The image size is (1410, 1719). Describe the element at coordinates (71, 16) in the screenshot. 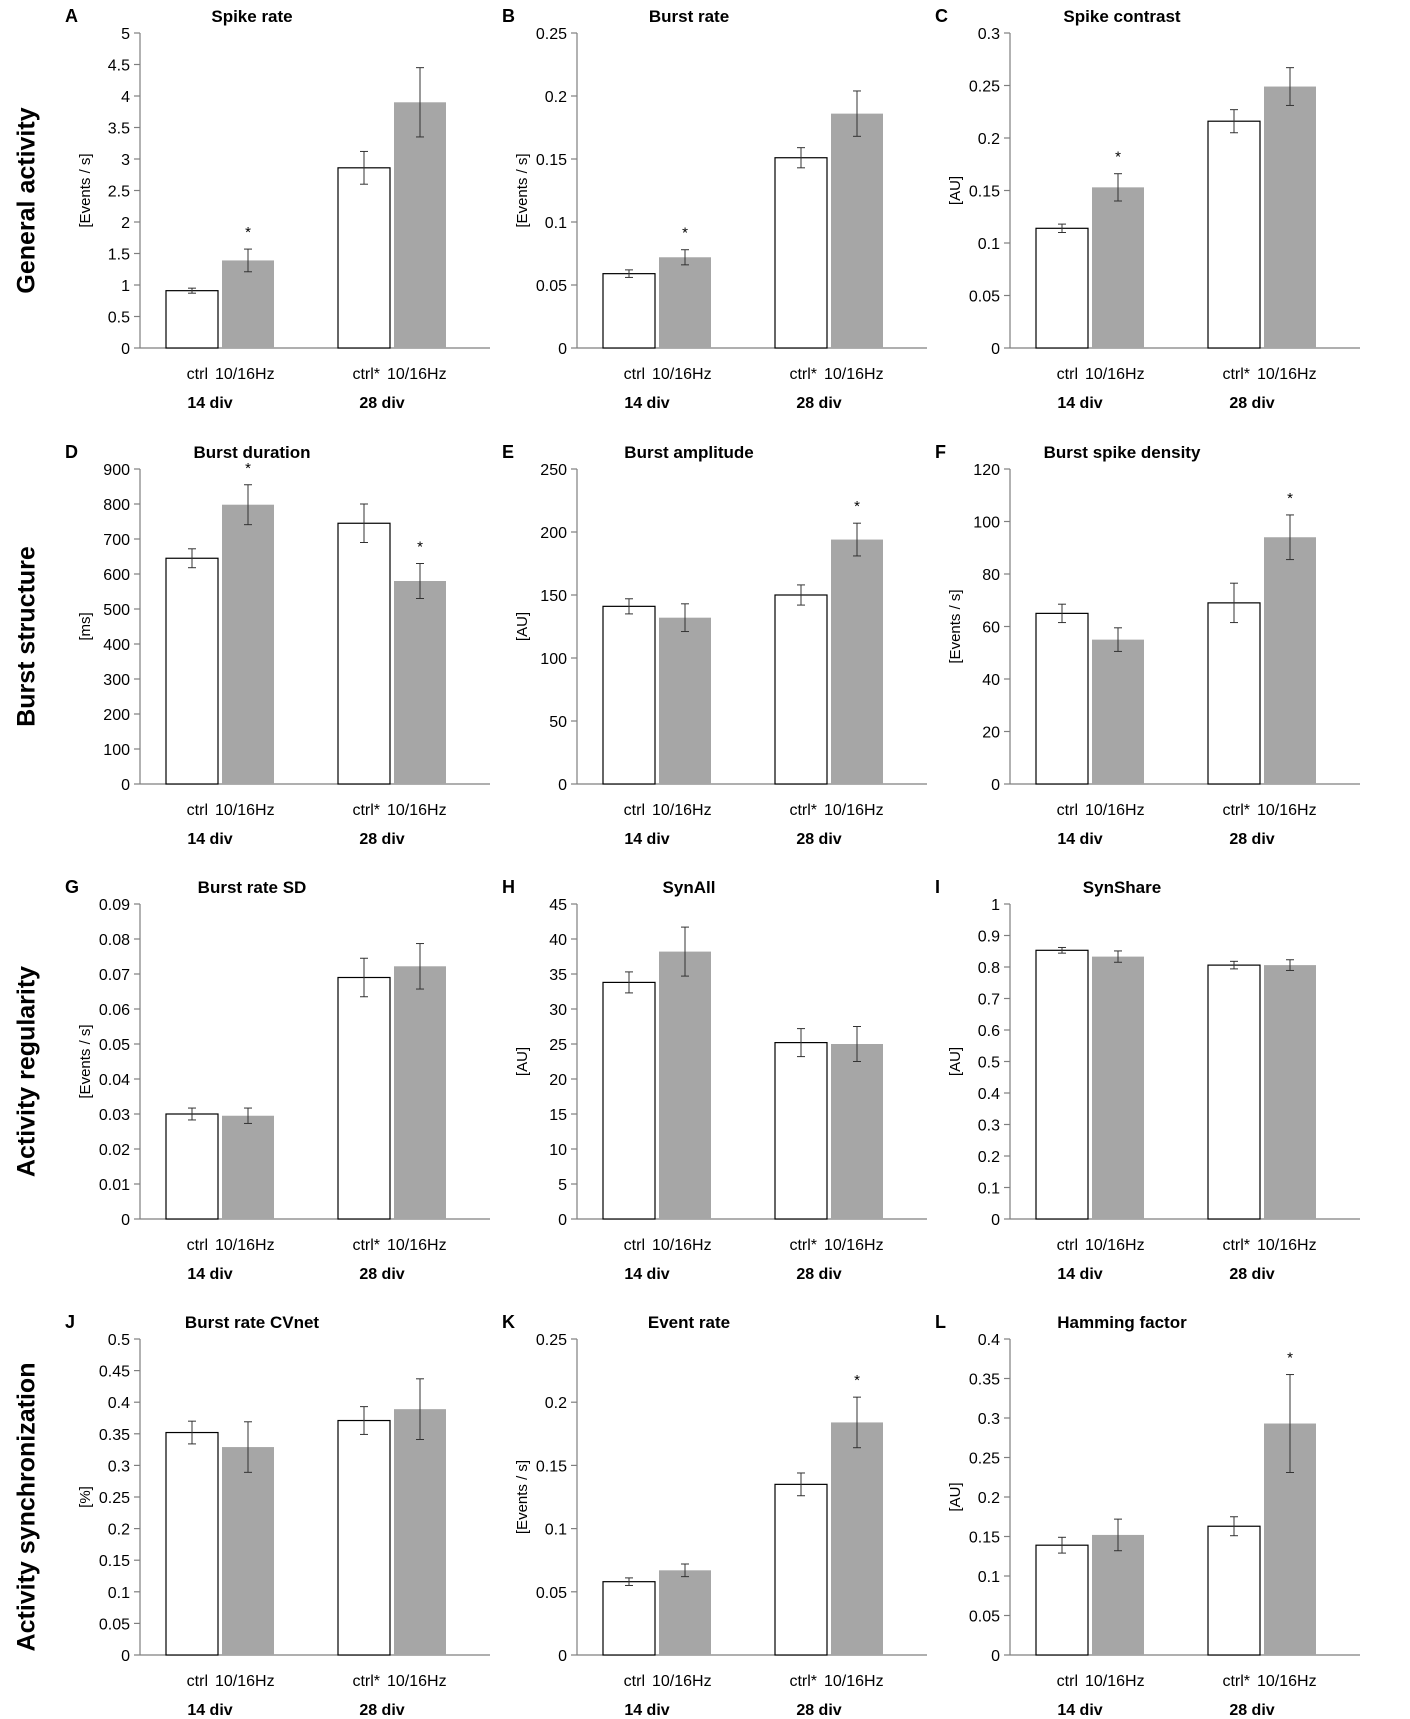

I see `panel-letter: A` at that location.